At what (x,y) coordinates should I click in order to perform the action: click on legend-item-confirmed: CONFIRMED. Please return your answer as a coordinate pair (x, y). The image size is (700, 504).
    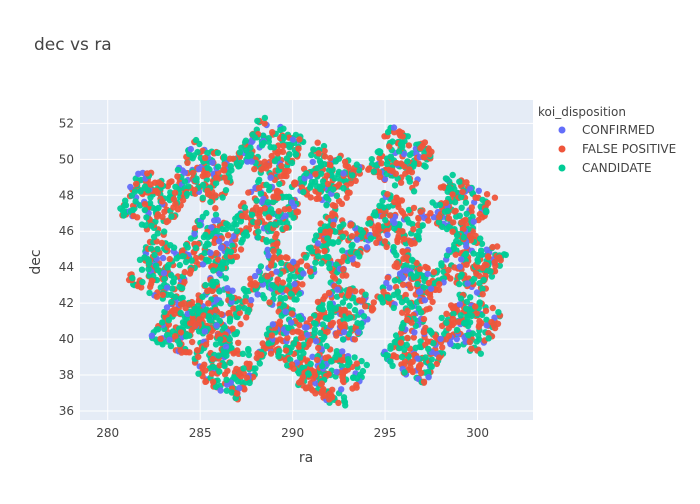
    Looking at the image, I should click on (606, 130).